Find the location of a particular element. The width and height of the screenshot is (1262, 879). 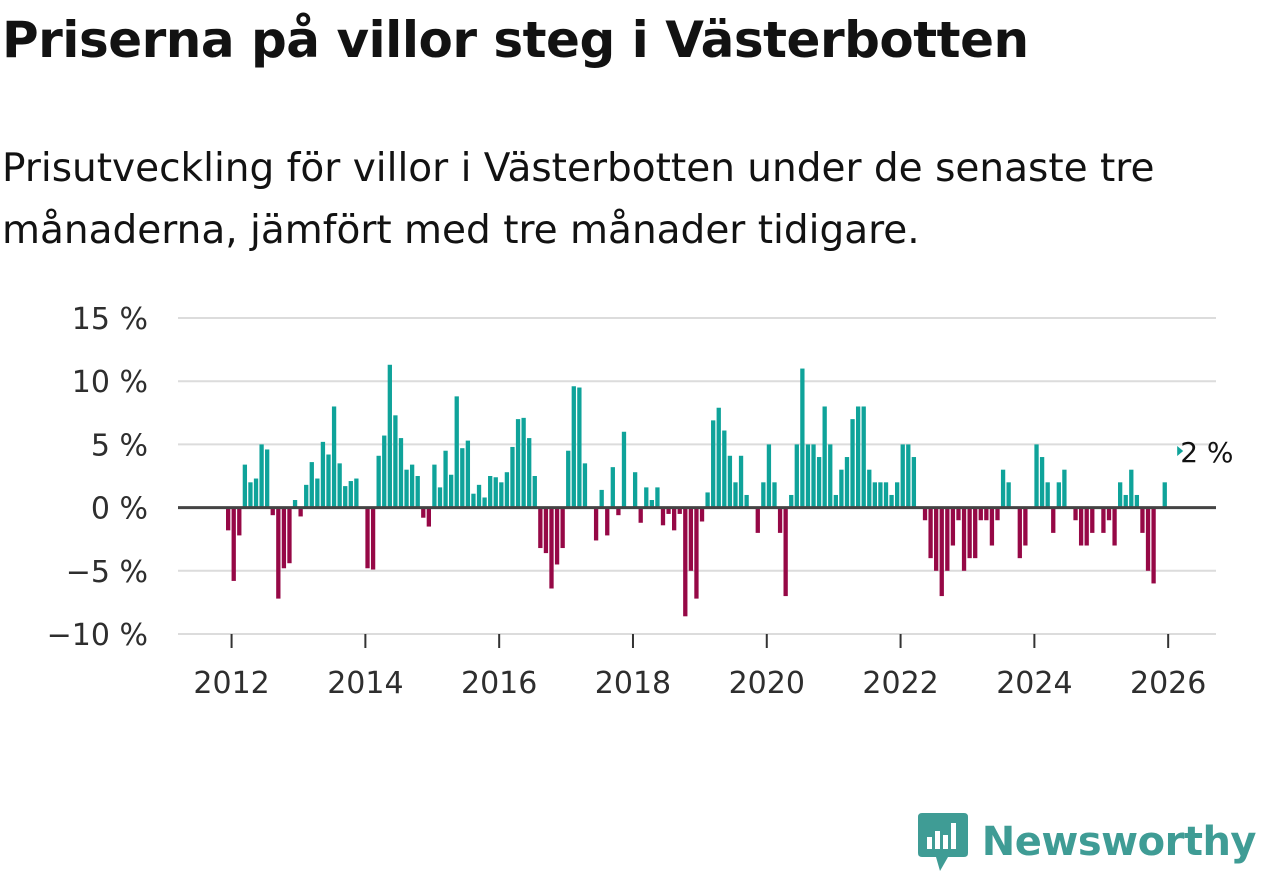

x-tick-label: 2022 is located at coordinates (900, 683).